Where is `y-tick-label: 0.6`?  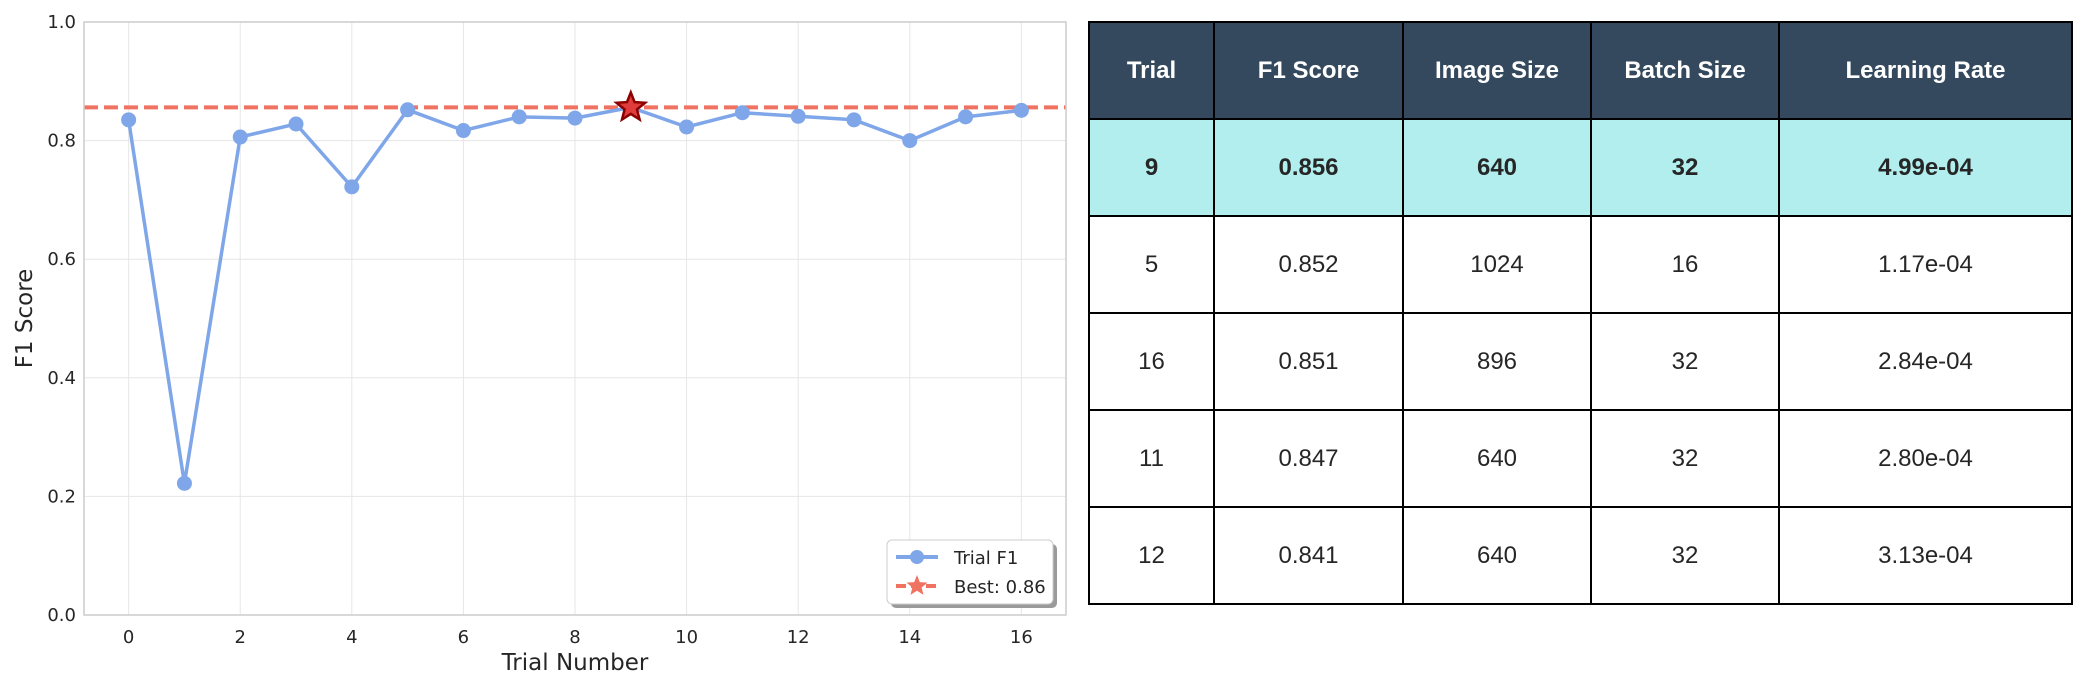
y-tick-label: 0.6 is located at coordinates (61, 259).